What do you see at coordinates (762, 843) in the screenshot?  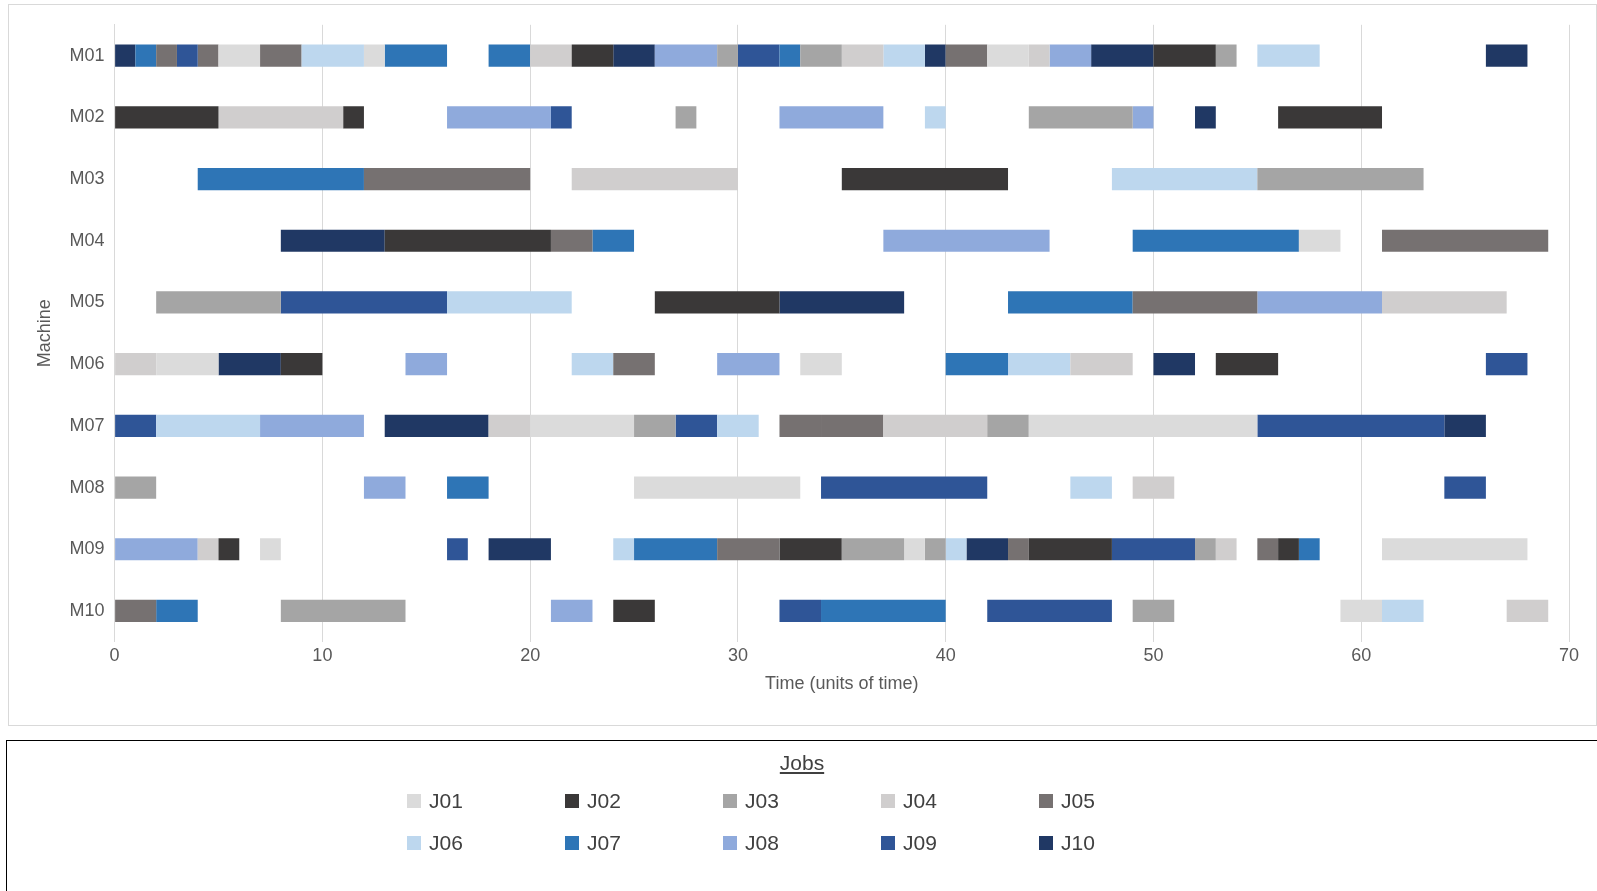 I see `legend-label: J08` at bounding box center [762, 843].